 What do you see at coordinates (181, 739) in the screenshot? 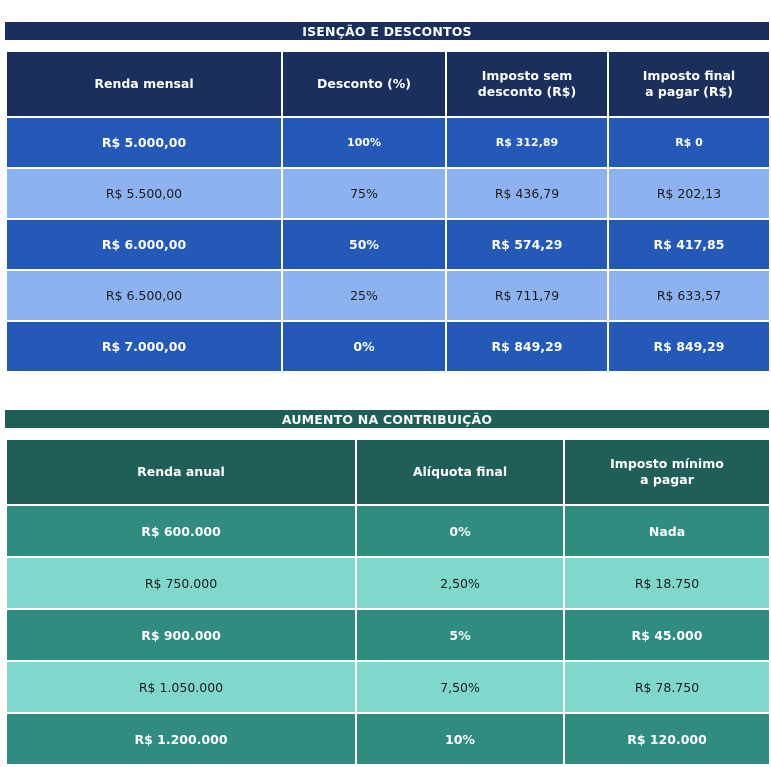
I see `cell-annual-income: R$ 1.200.000` at bounding box center [181, 739].